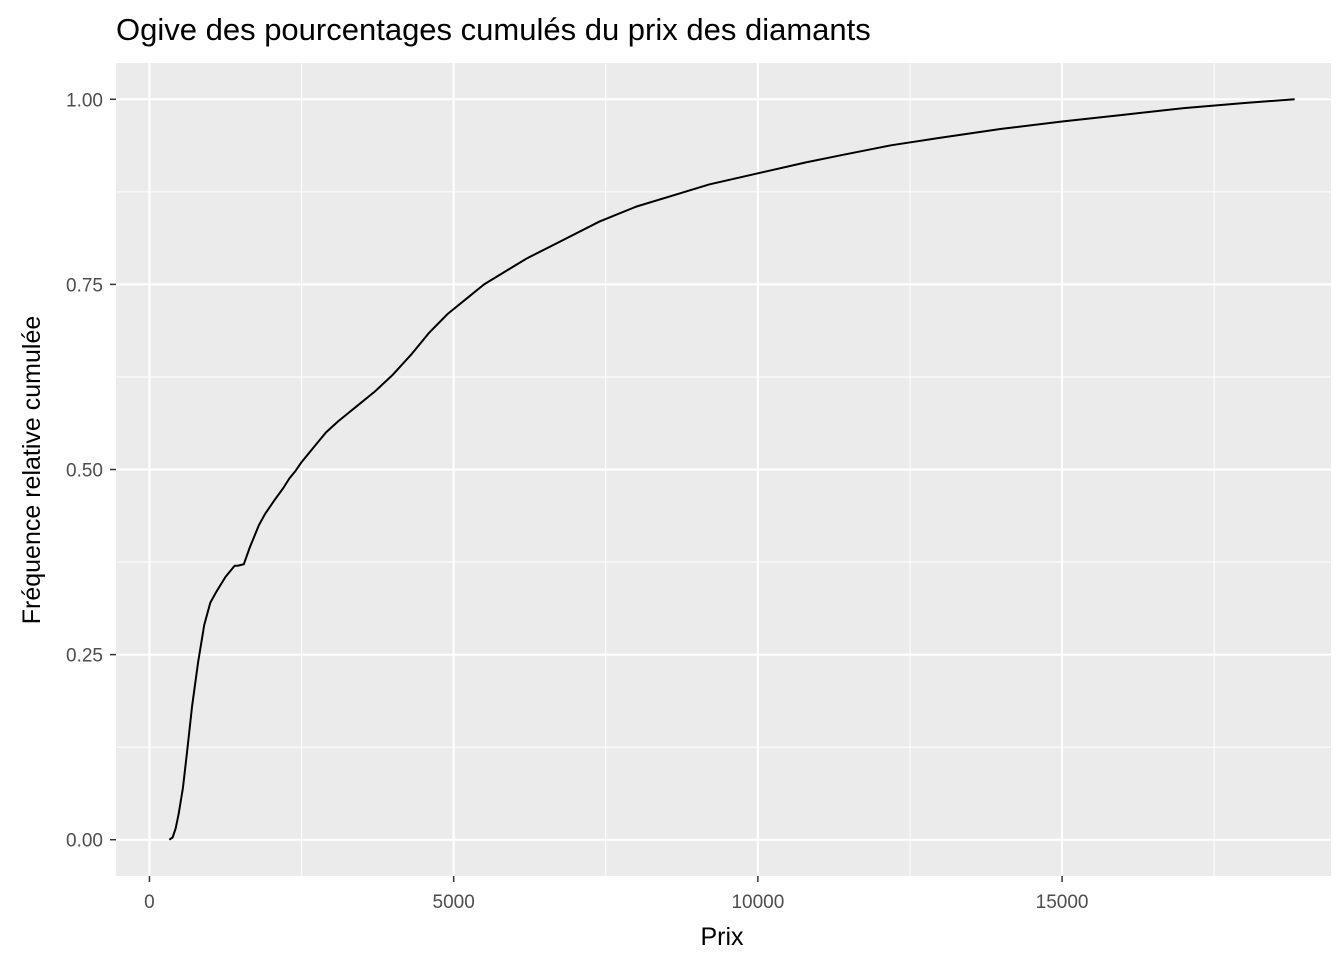 The height and width of the screenshot is (960, 1344). Describe the element at coordinates (84, 100) in the screenshot. I see `y-tick-label: 1.00` at that location.